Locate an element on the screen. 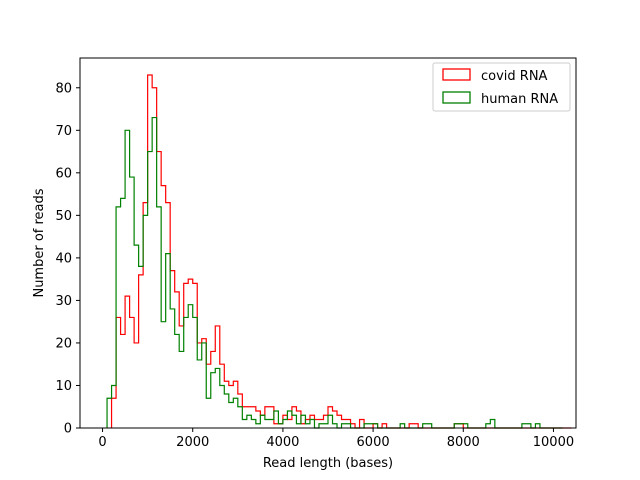 This screenshot has width=640, height=480. legend-swatch-covid is located at coordinates (456, 74).